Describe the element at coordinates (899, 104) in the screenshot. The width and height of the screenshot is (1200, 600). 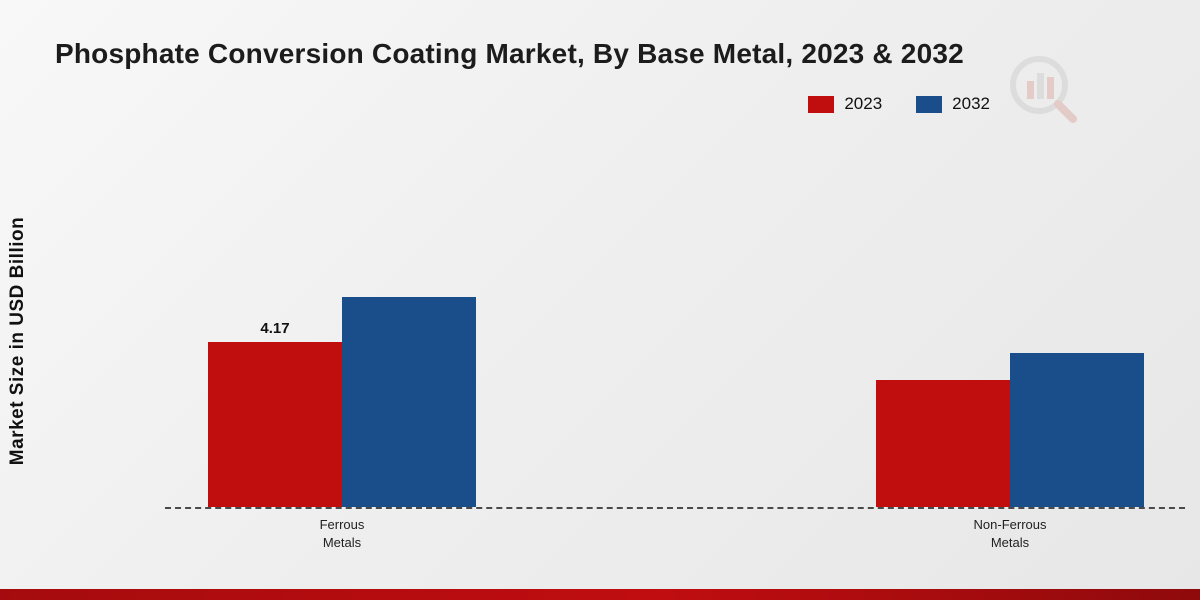
I see `legend: 2023 2032` at that location.